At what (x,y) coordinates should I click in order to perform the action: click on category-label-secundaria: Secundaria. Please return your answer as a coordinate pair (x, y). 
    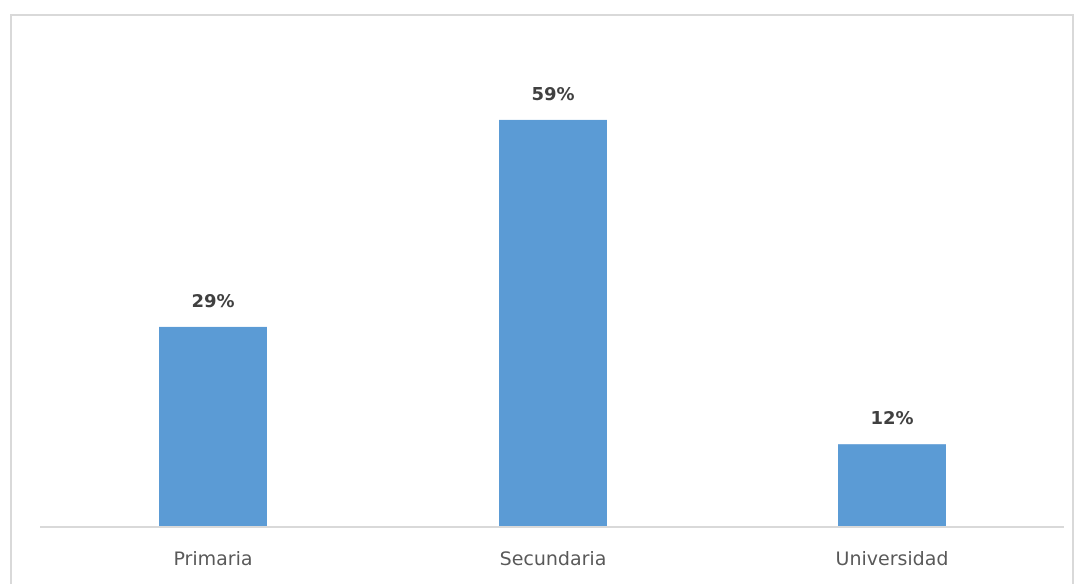
    Looking at the image, I should click on (553, 559).